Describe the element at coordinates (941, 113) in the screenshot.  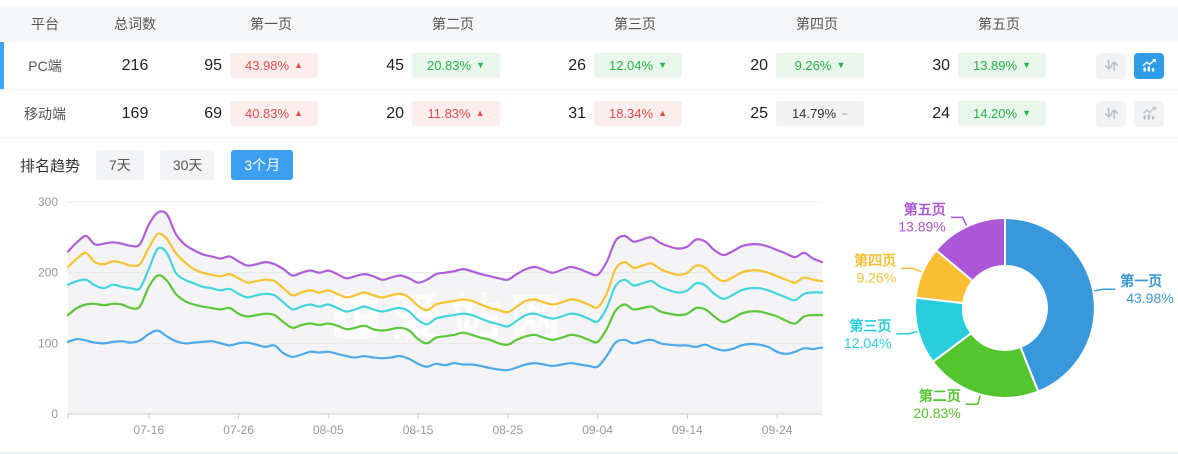
I see `keyword-count: 24` at that location.